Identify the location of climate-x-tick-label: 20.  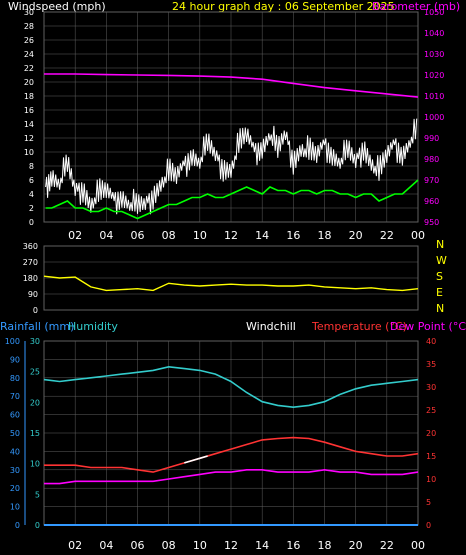
(356, 545).